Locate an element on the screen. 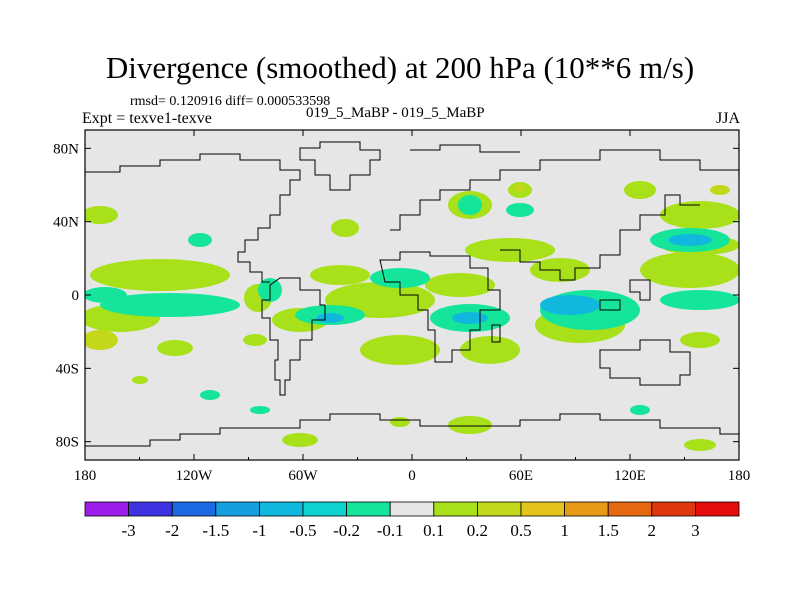  colorbar-label: 1.5 is located at coordinates (608, 530).